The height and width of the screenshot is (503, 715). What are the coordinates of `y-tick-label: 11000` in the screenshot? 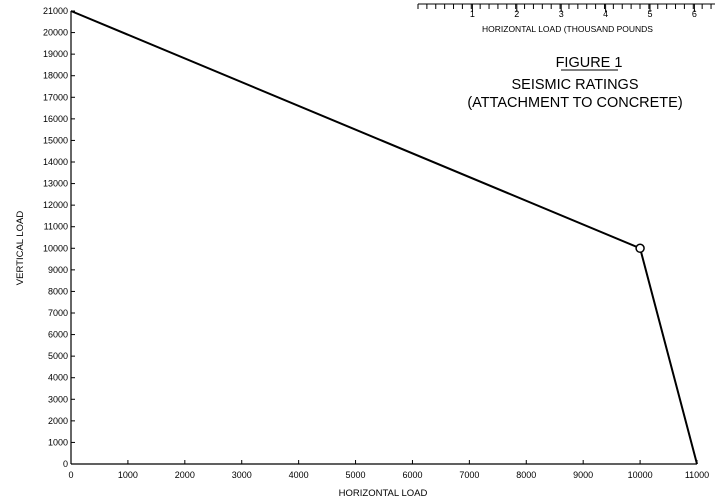 It's located at (56, 227).